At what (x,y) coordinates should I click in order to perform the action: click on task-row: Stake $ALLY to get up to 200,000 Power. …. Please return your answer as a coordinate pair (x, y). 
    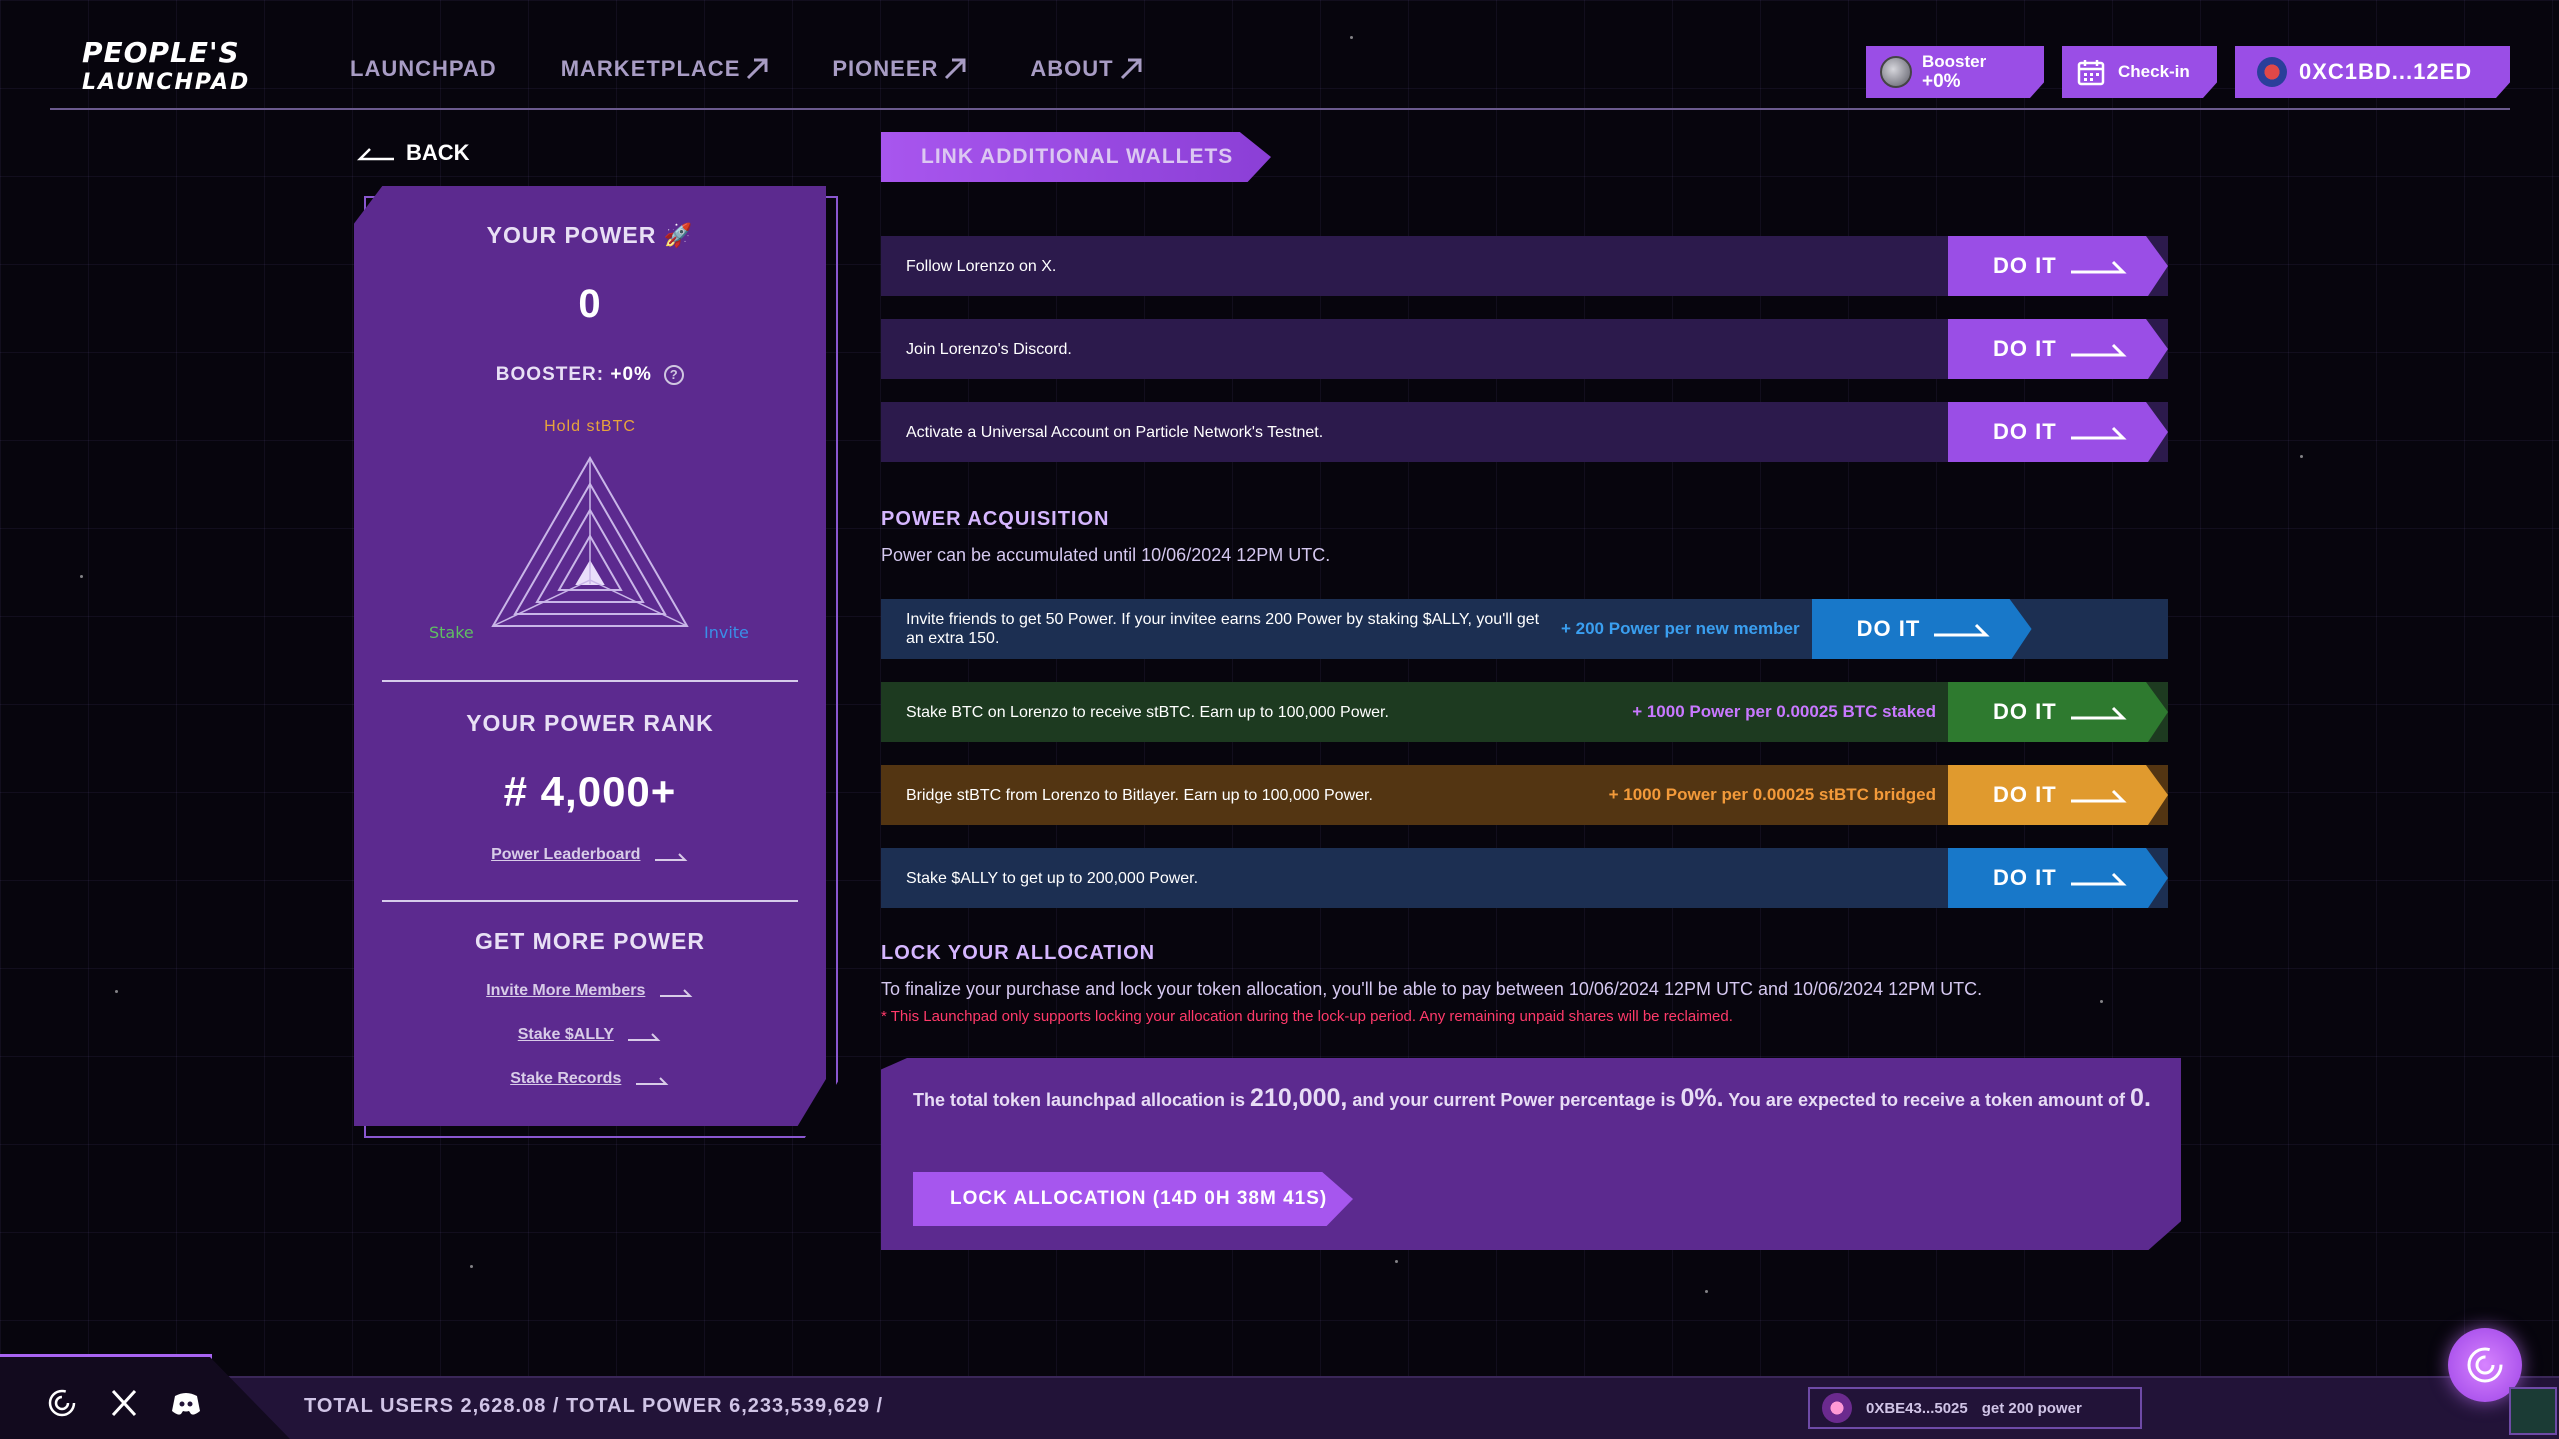
    Looking at the image, I should click on (1524, 878).